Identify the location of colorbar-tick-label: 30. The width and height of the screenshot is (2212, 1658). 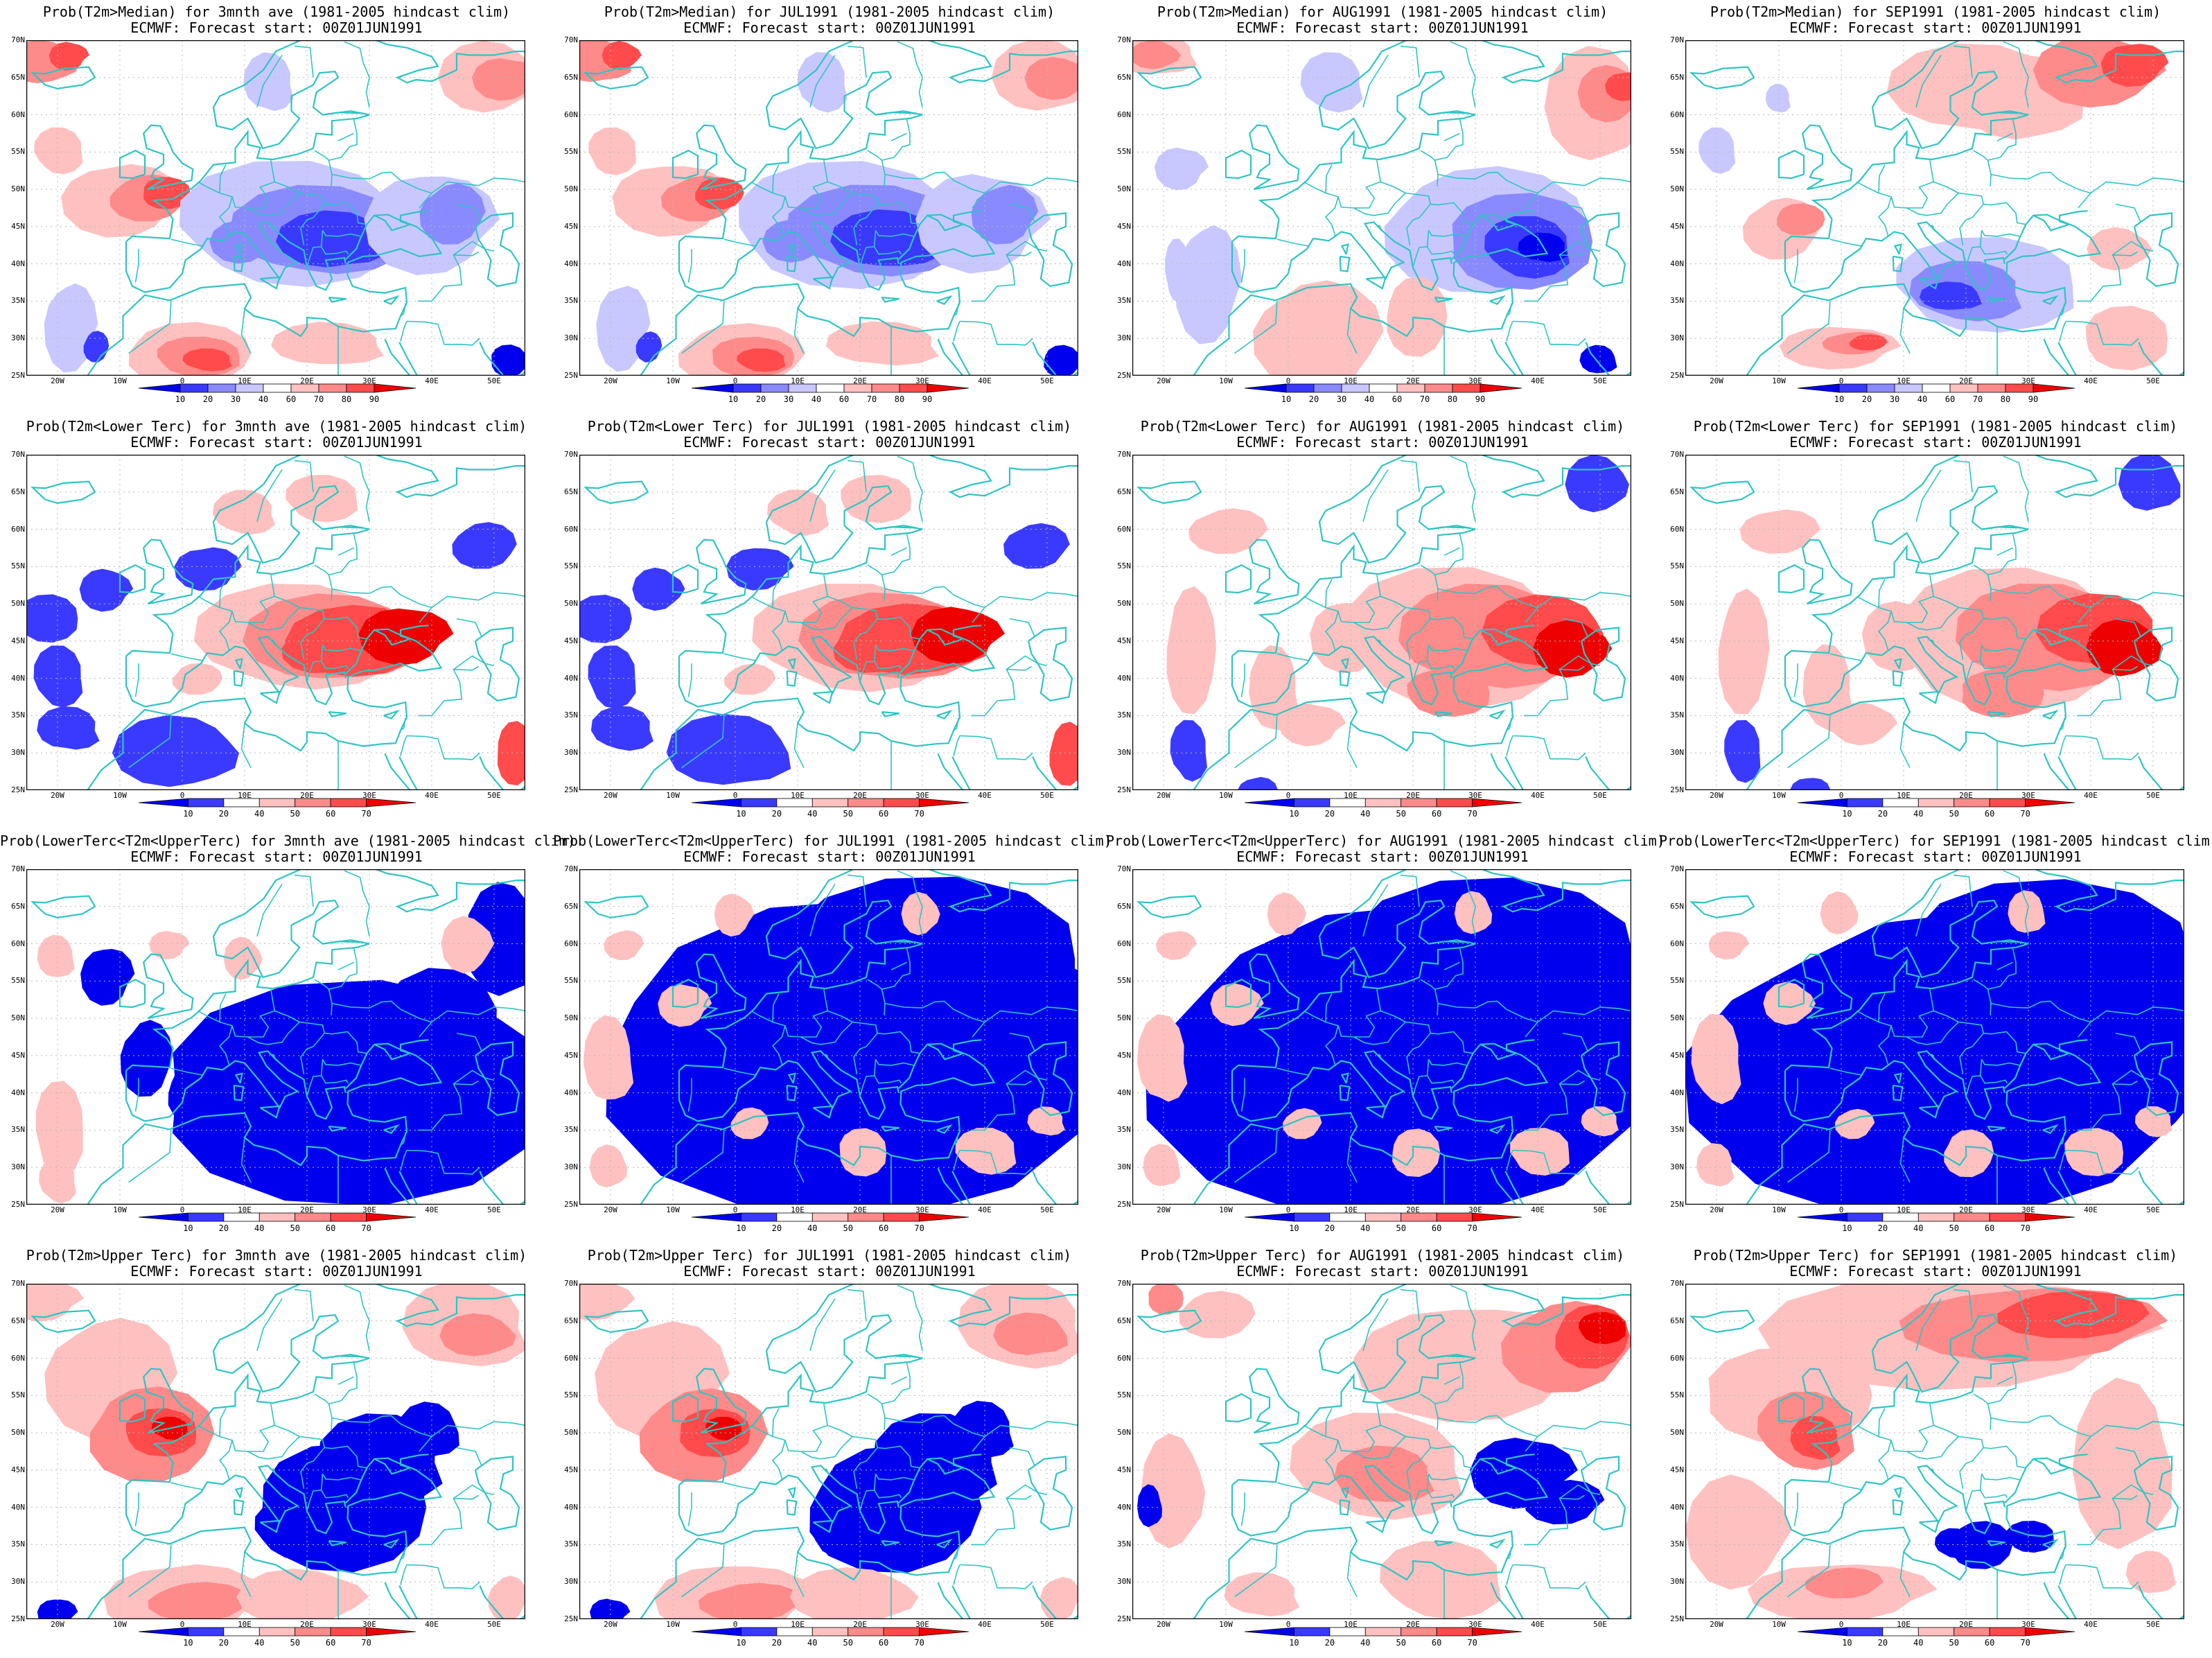
(235, 399).